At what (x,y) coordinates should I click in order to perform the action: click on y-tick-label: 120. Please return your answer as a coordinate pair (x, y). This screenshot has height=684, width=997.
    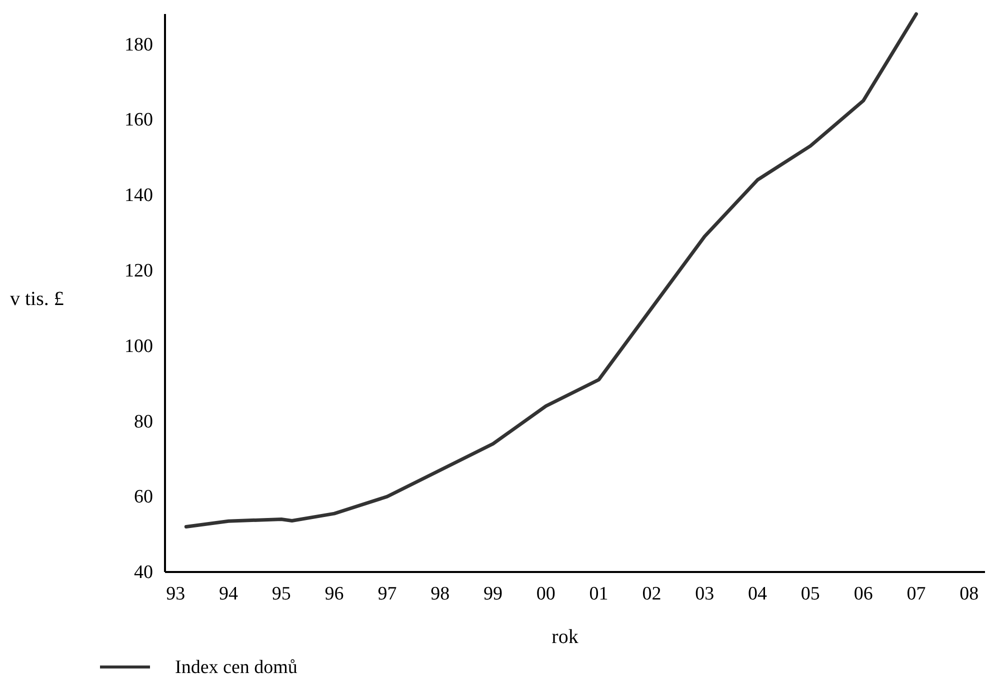
    Looking at the image, I should click on (138, 271).